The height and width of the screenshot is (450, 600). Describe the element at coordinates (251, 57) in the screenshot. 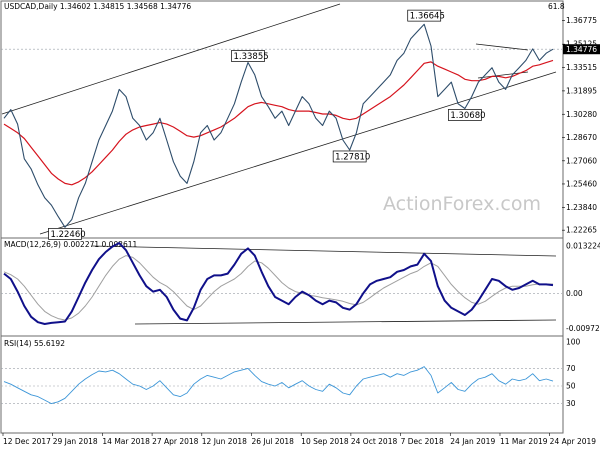

I see `annotation-label: 1.33855` at that location.